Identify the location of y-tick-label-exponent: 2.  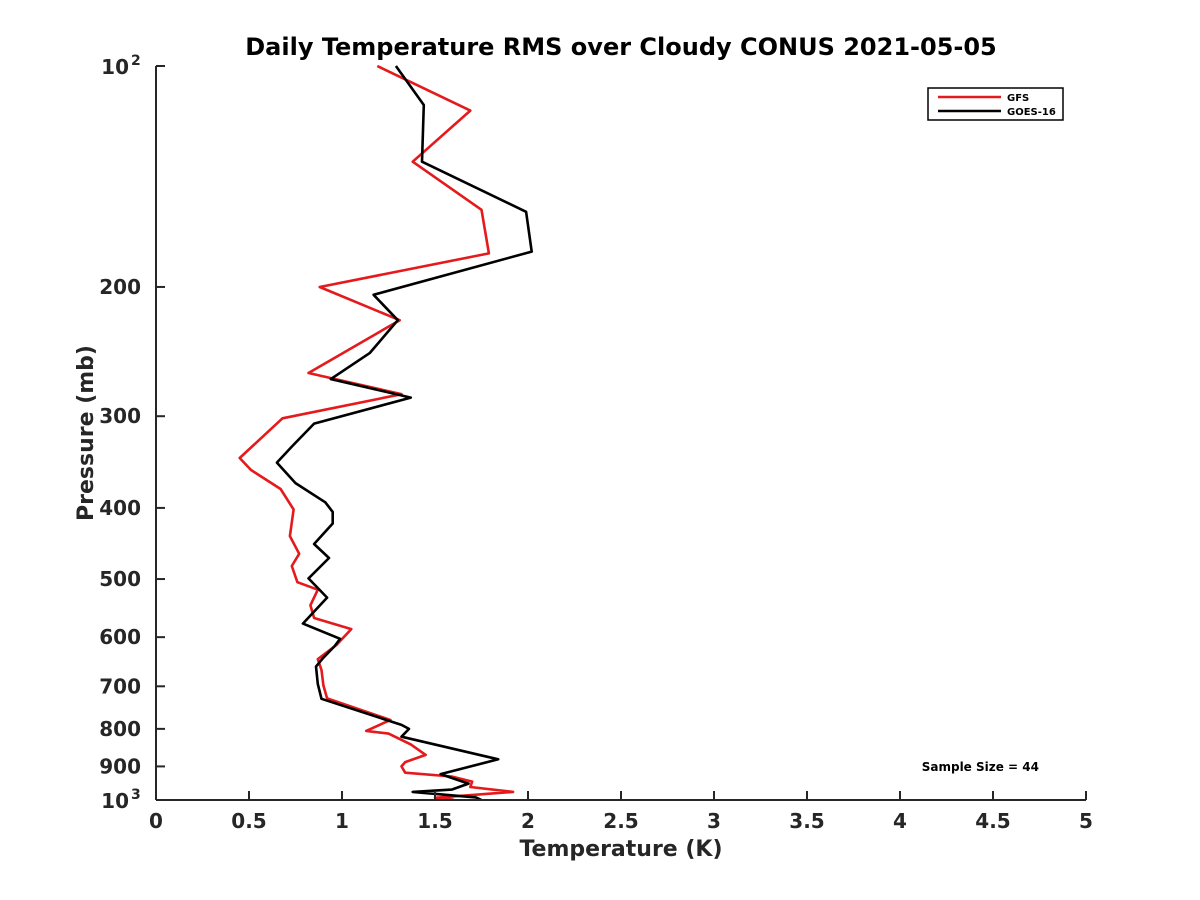
(136, 61).